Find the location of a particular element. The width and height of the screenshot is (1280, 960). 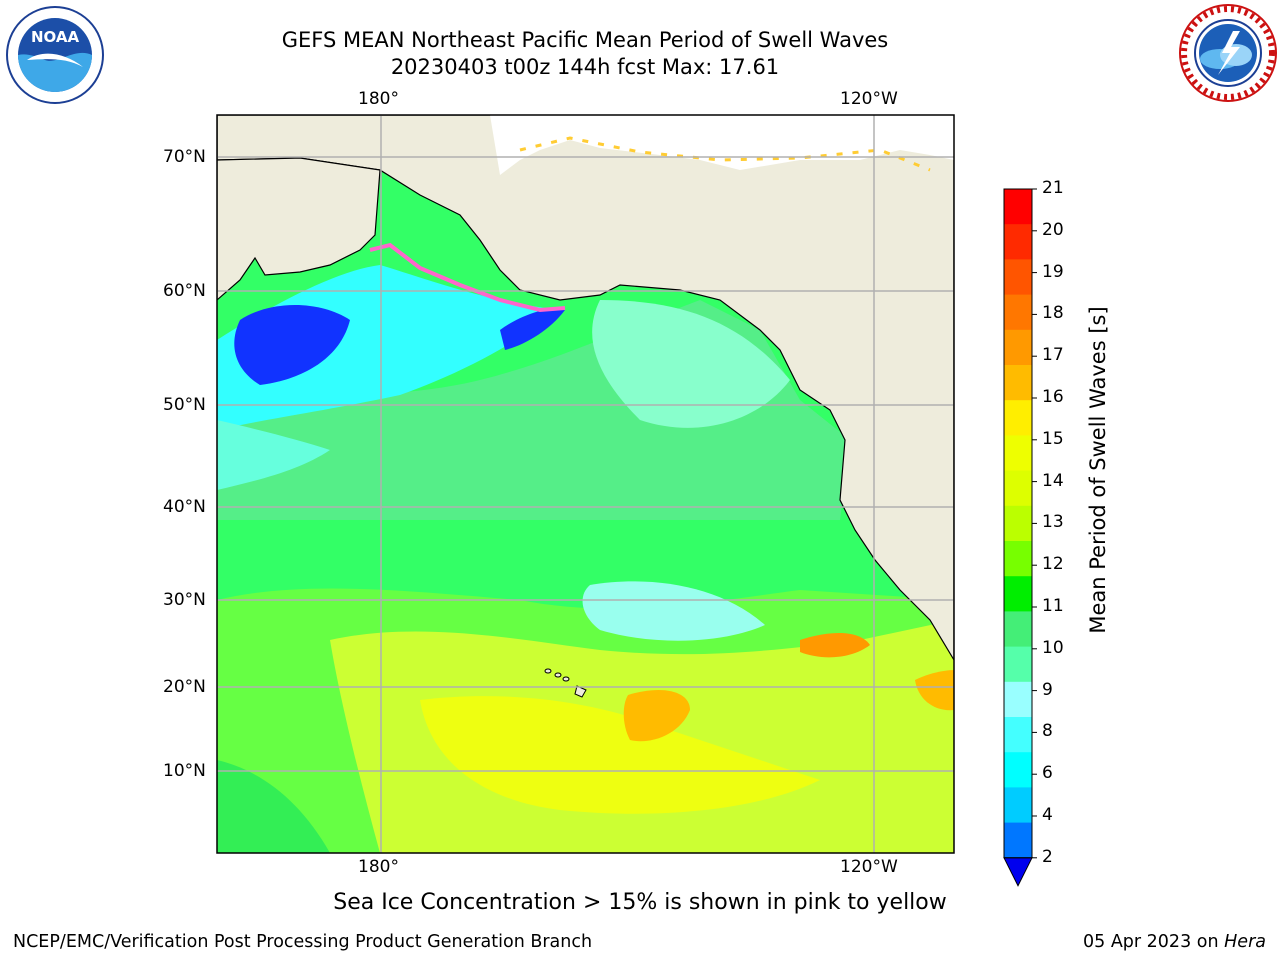

arctic-ocean is located at coordinates (722, 145).